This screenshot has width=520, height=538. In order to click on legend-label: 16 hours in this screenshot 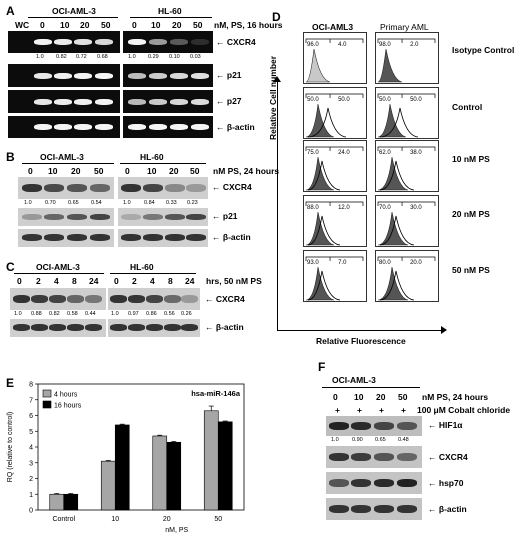, I will do `click(68, 406)`.